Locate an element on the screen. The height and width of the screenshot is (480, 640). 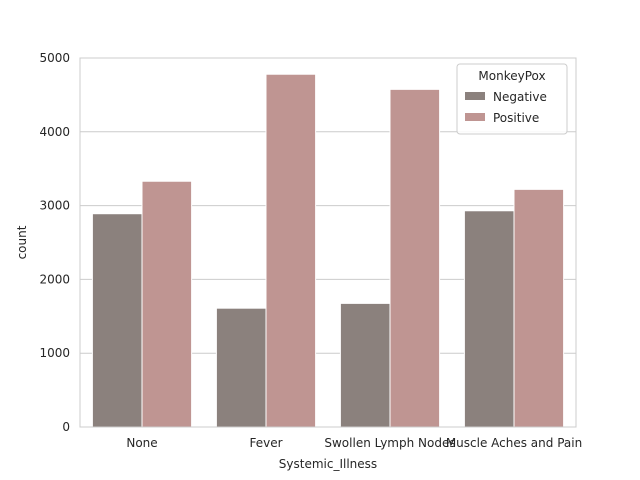
legend-label-positive: Positive is located at coordinates (516, 118).